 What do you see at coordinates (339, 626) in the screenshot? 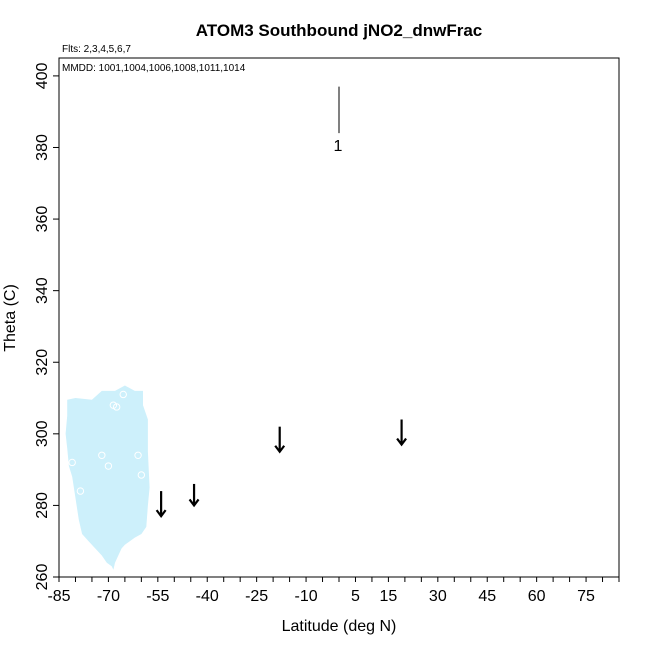
I see `x-axis-title: Latitude (deg N)` at bounding box center [339, 626].